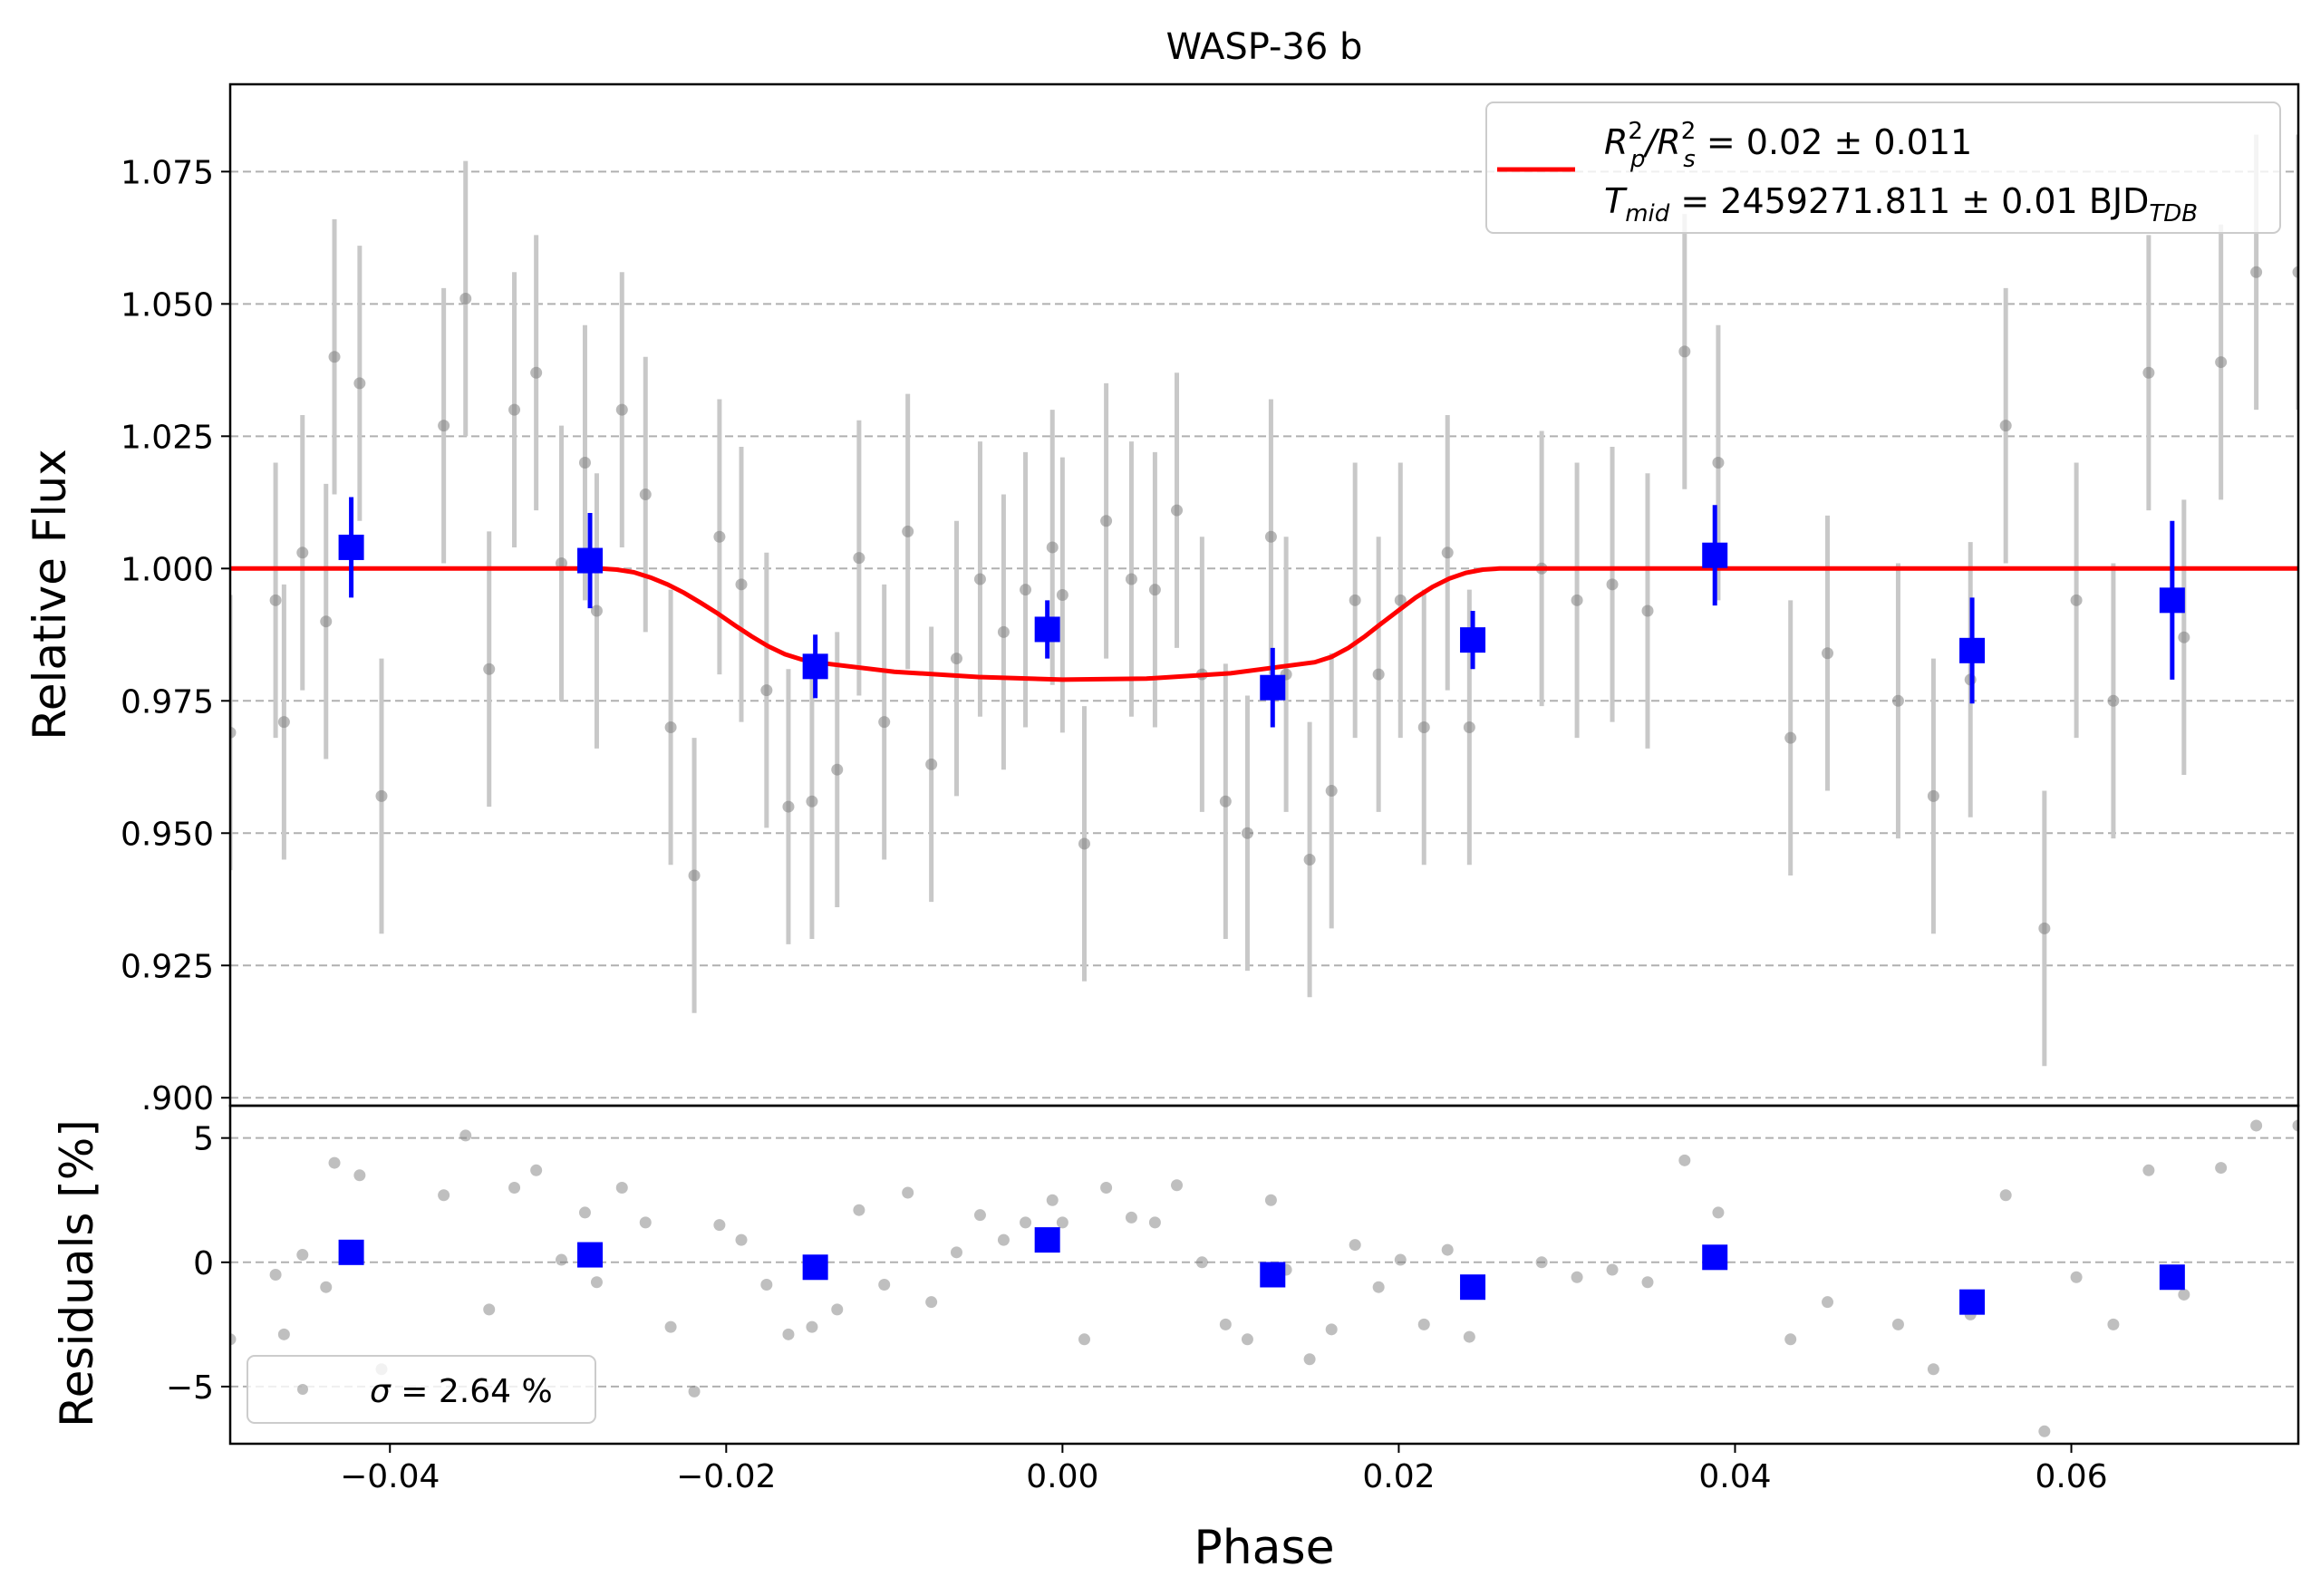 This screenshot has width=2311, height=1596. Describe the element at coordinates (1224, 1469) in the screenshot. I see `x-axis-ticks: −0.04 −0.02 0.00 0.02 0.04 0.06` at that location.